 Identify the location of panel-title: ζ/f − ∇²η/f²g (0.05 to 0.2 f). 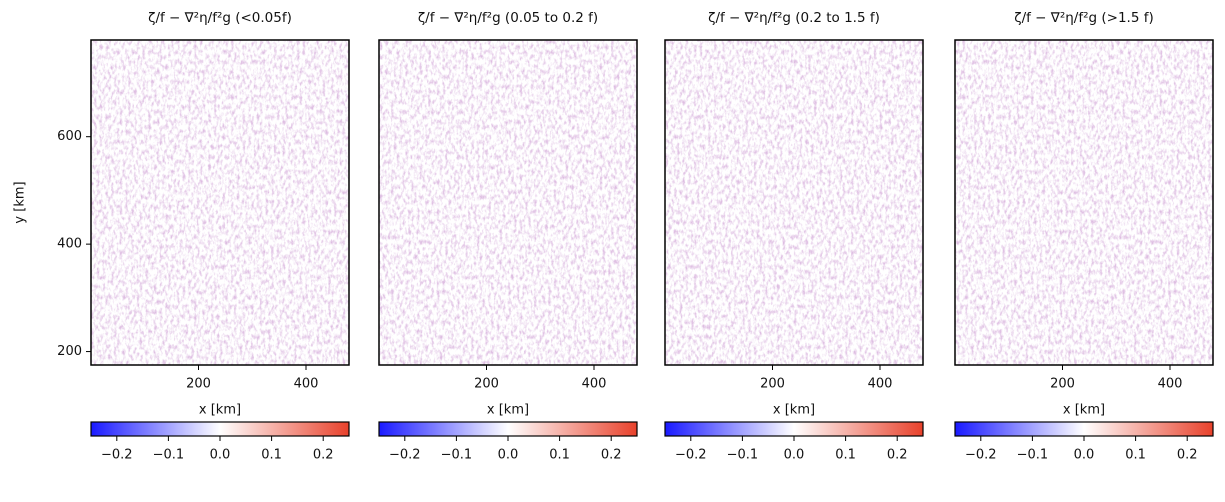
(508, 18).